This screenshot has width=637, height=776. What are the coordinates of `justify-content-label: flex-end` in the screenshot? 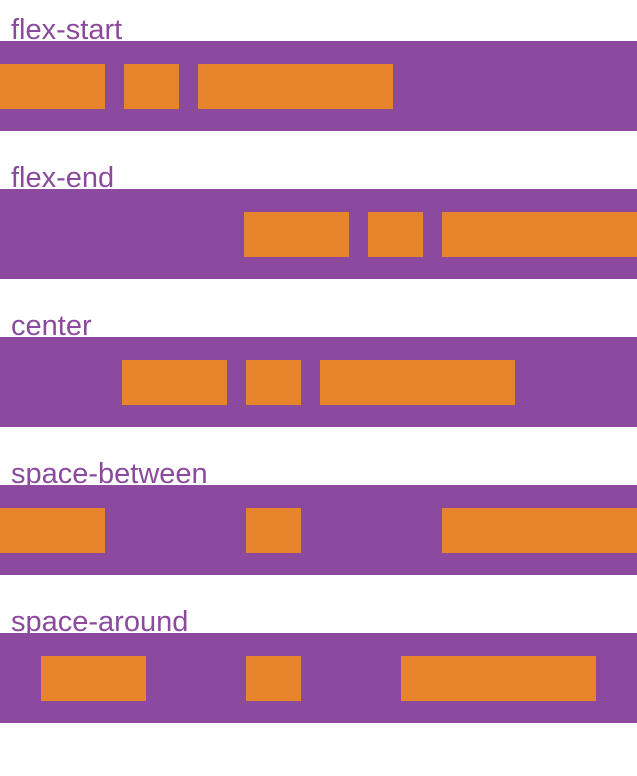 It's located at (63, 178).